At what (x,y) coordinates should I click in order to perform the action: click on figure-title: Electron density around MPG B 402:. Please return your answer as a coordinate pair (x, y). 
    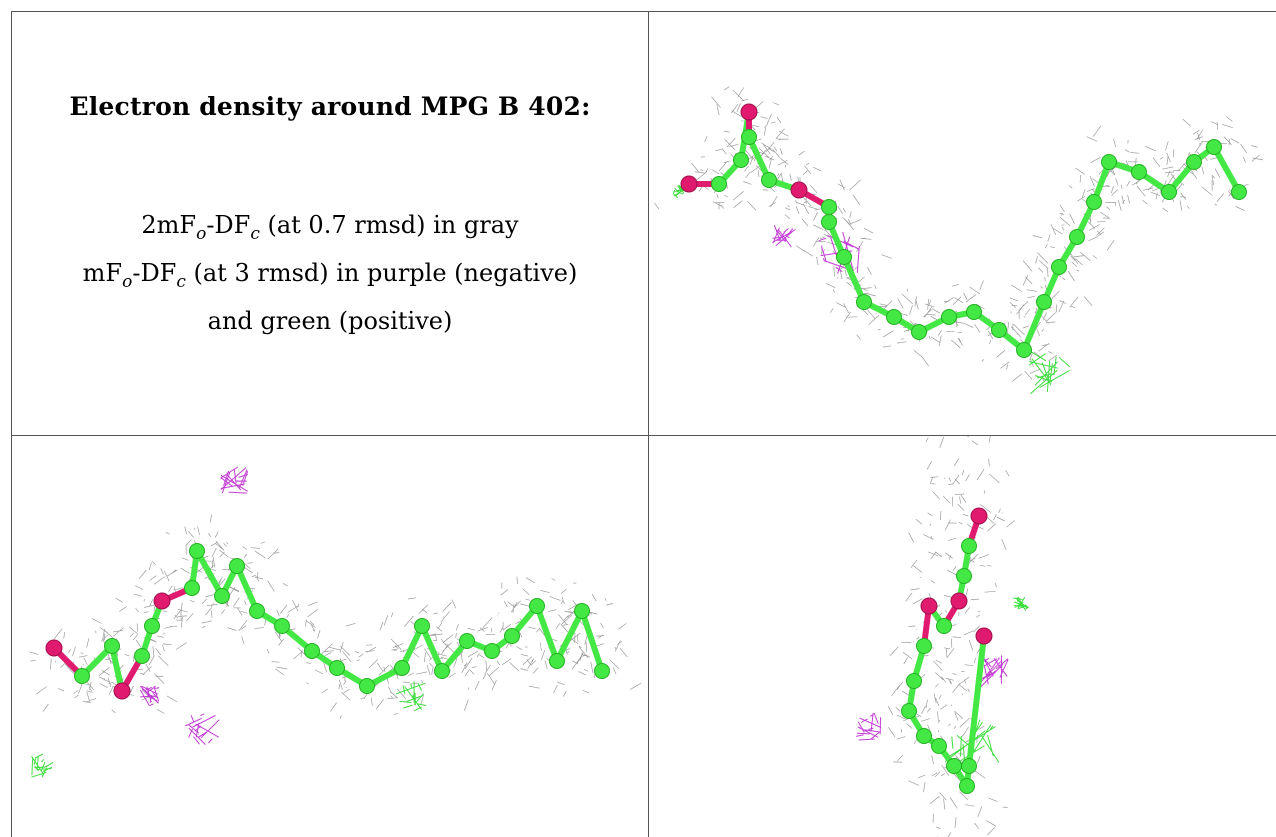
    Looking at the image, I should click on (330, 106).